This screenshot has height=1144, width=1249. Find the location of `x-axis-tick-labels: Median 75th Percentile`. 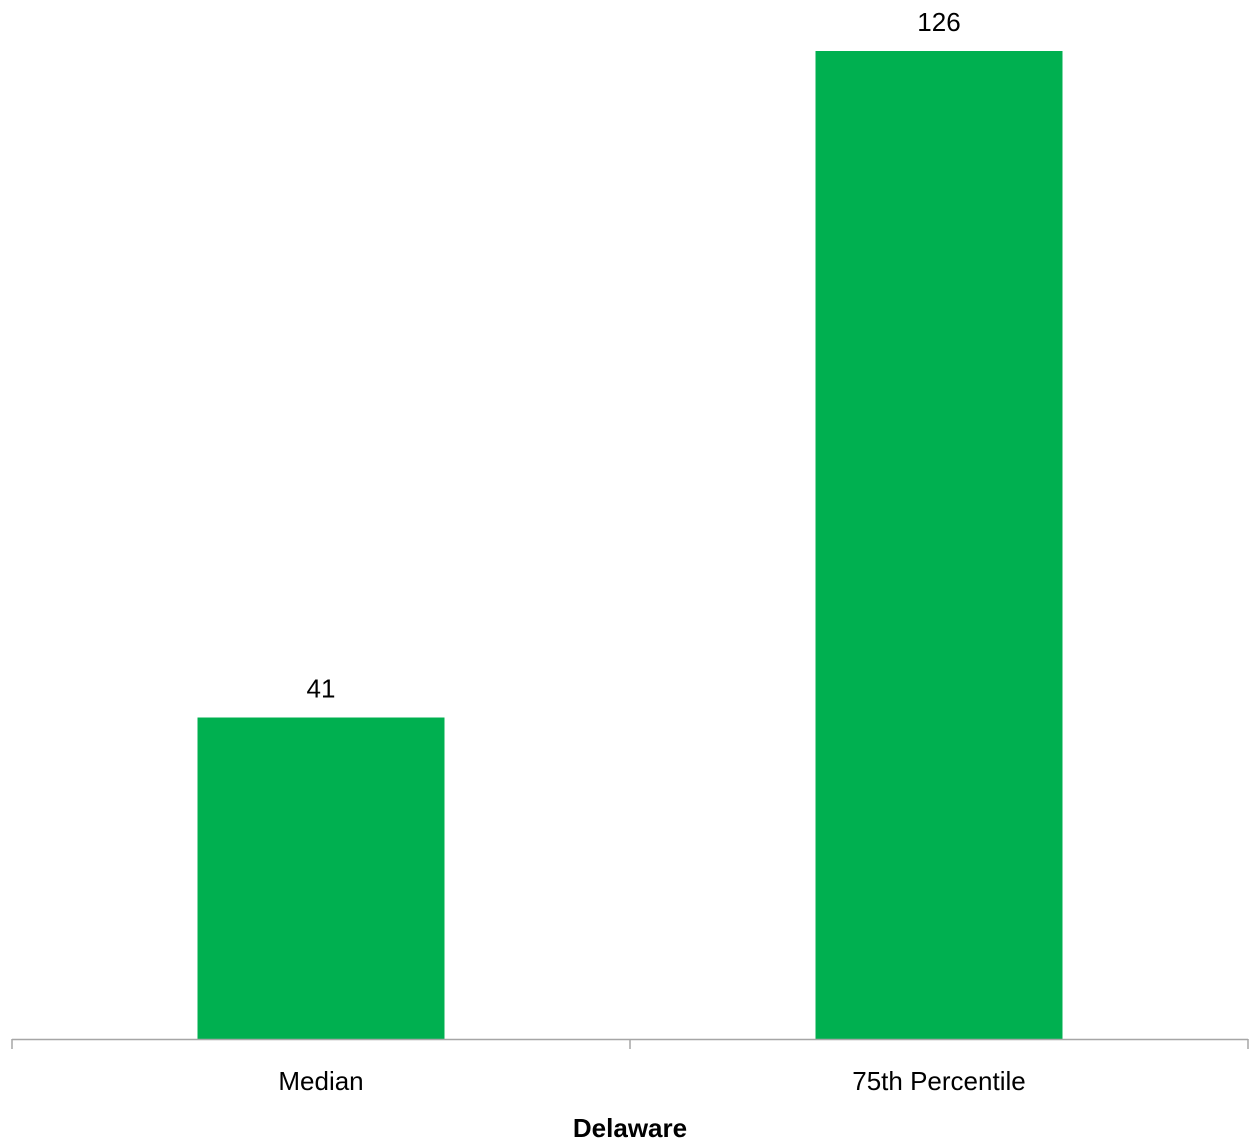

x-axis-tick-labels: Median 75th Percentile is located at coordinates (651, 1081).